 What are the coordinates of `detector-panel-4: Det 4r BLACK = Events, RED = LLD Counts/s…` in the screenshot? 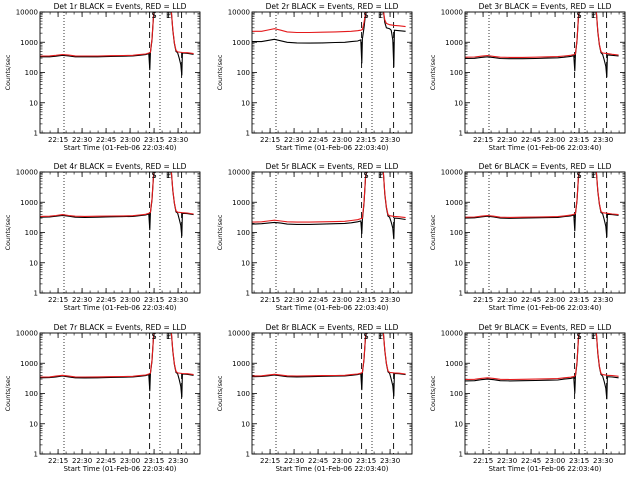 It's located at (102, 237).